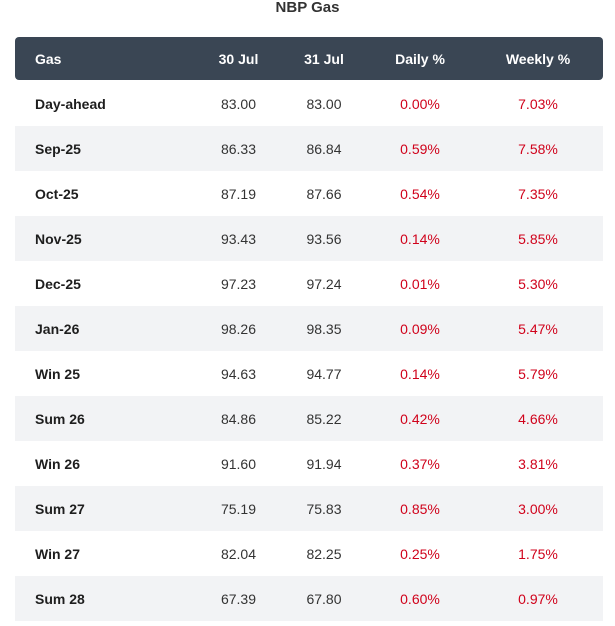 The width and height of the screenshot is (615, 626). What do you see at coordinates (420, 598) in the screenshot?
I see `cell-daily-change: 0.60%` at bounding box center [420, 598].